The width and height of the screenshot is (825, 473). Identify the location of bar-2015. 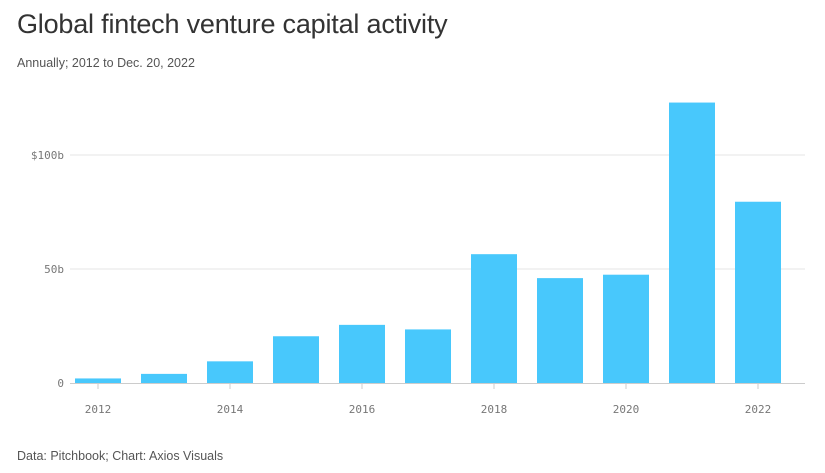
(296, 359).